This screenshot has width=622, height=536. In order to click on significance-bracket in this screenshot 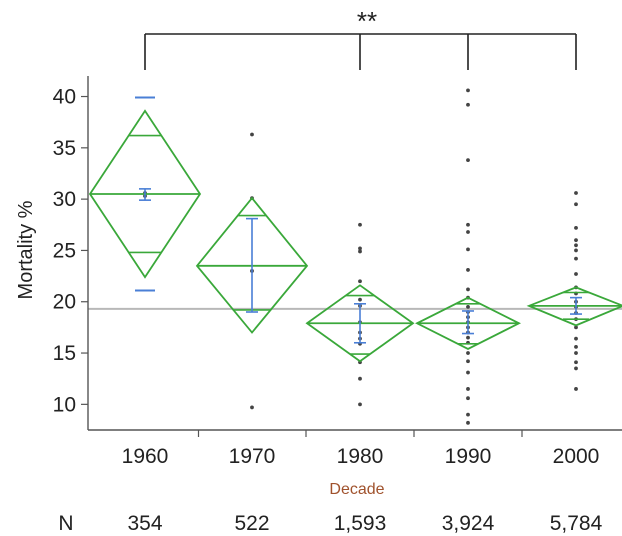, I will do `click(360, 51)`.